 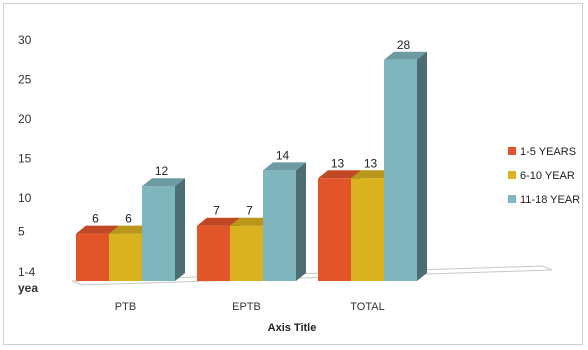 What do you see at coordinates (292, 328) in the screenshot?
I see `x-axis-title: Axis Title` at bounding box center [292, 328].